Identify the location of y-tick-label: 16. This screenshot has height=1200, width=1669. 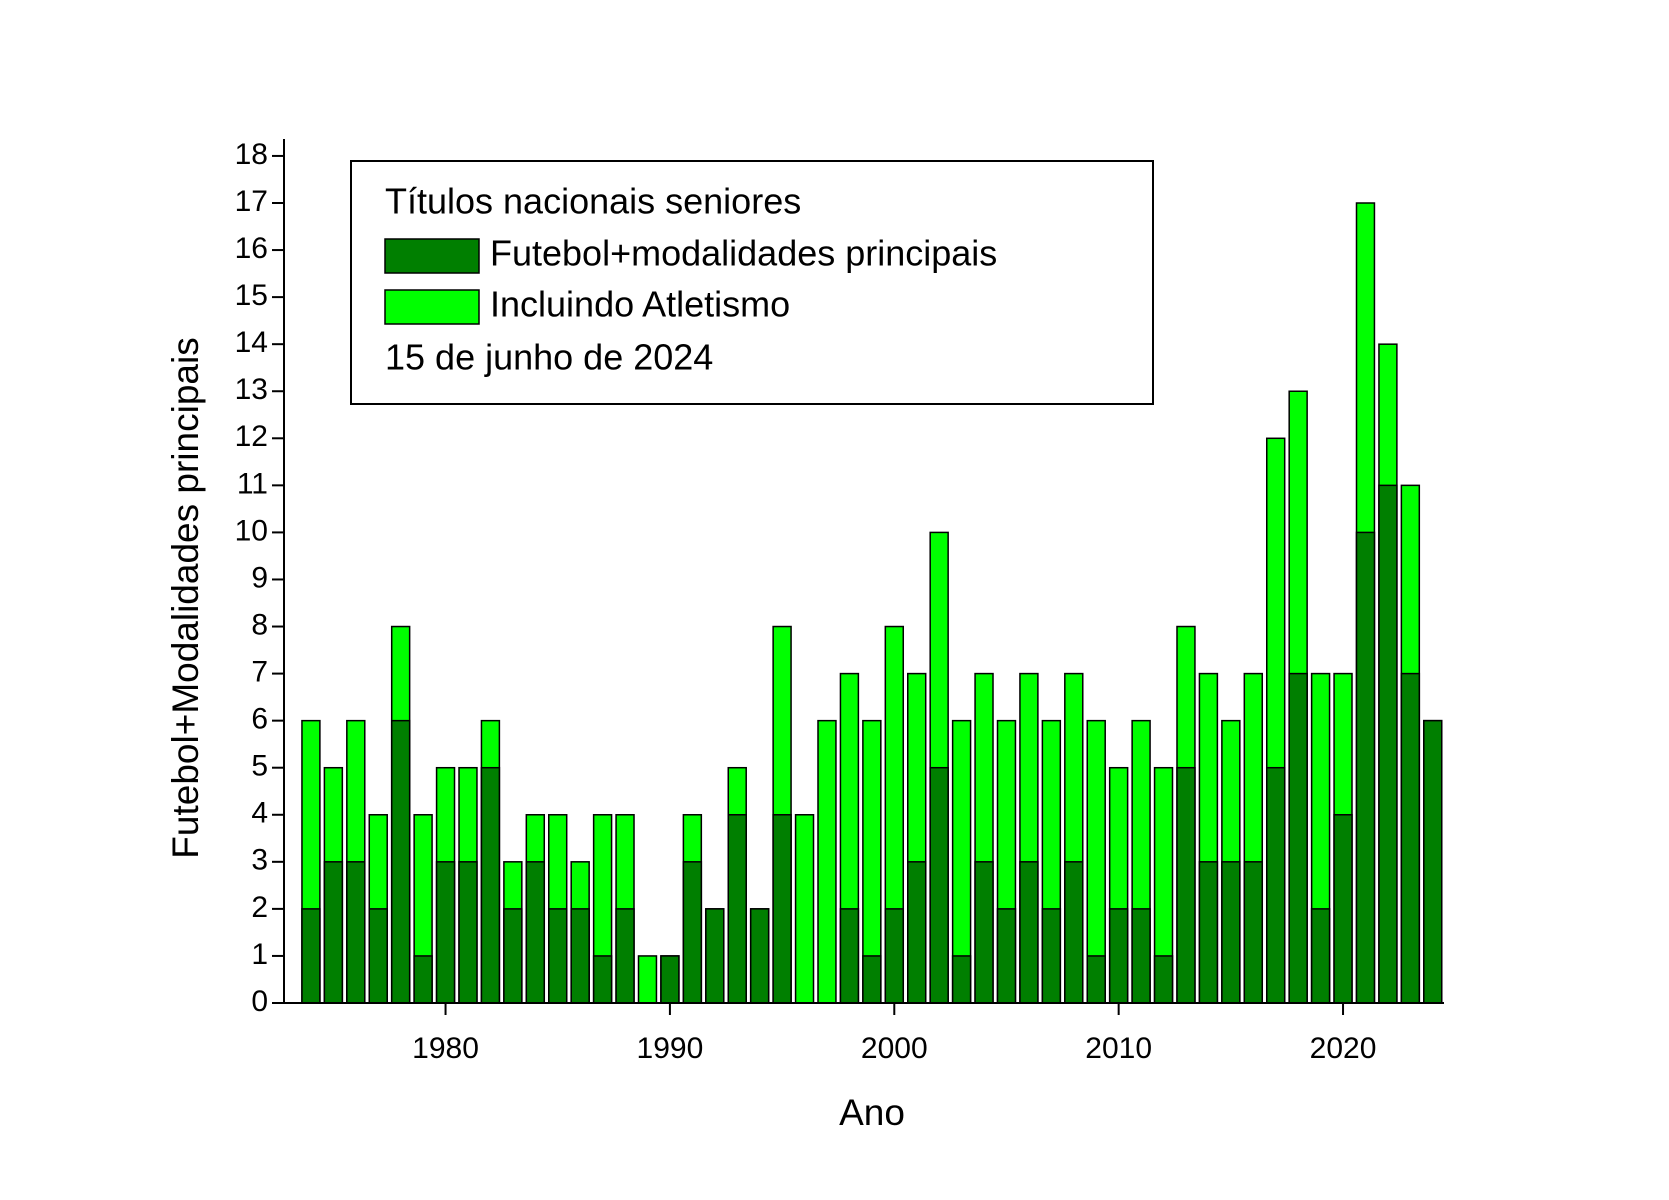
(251, 248).